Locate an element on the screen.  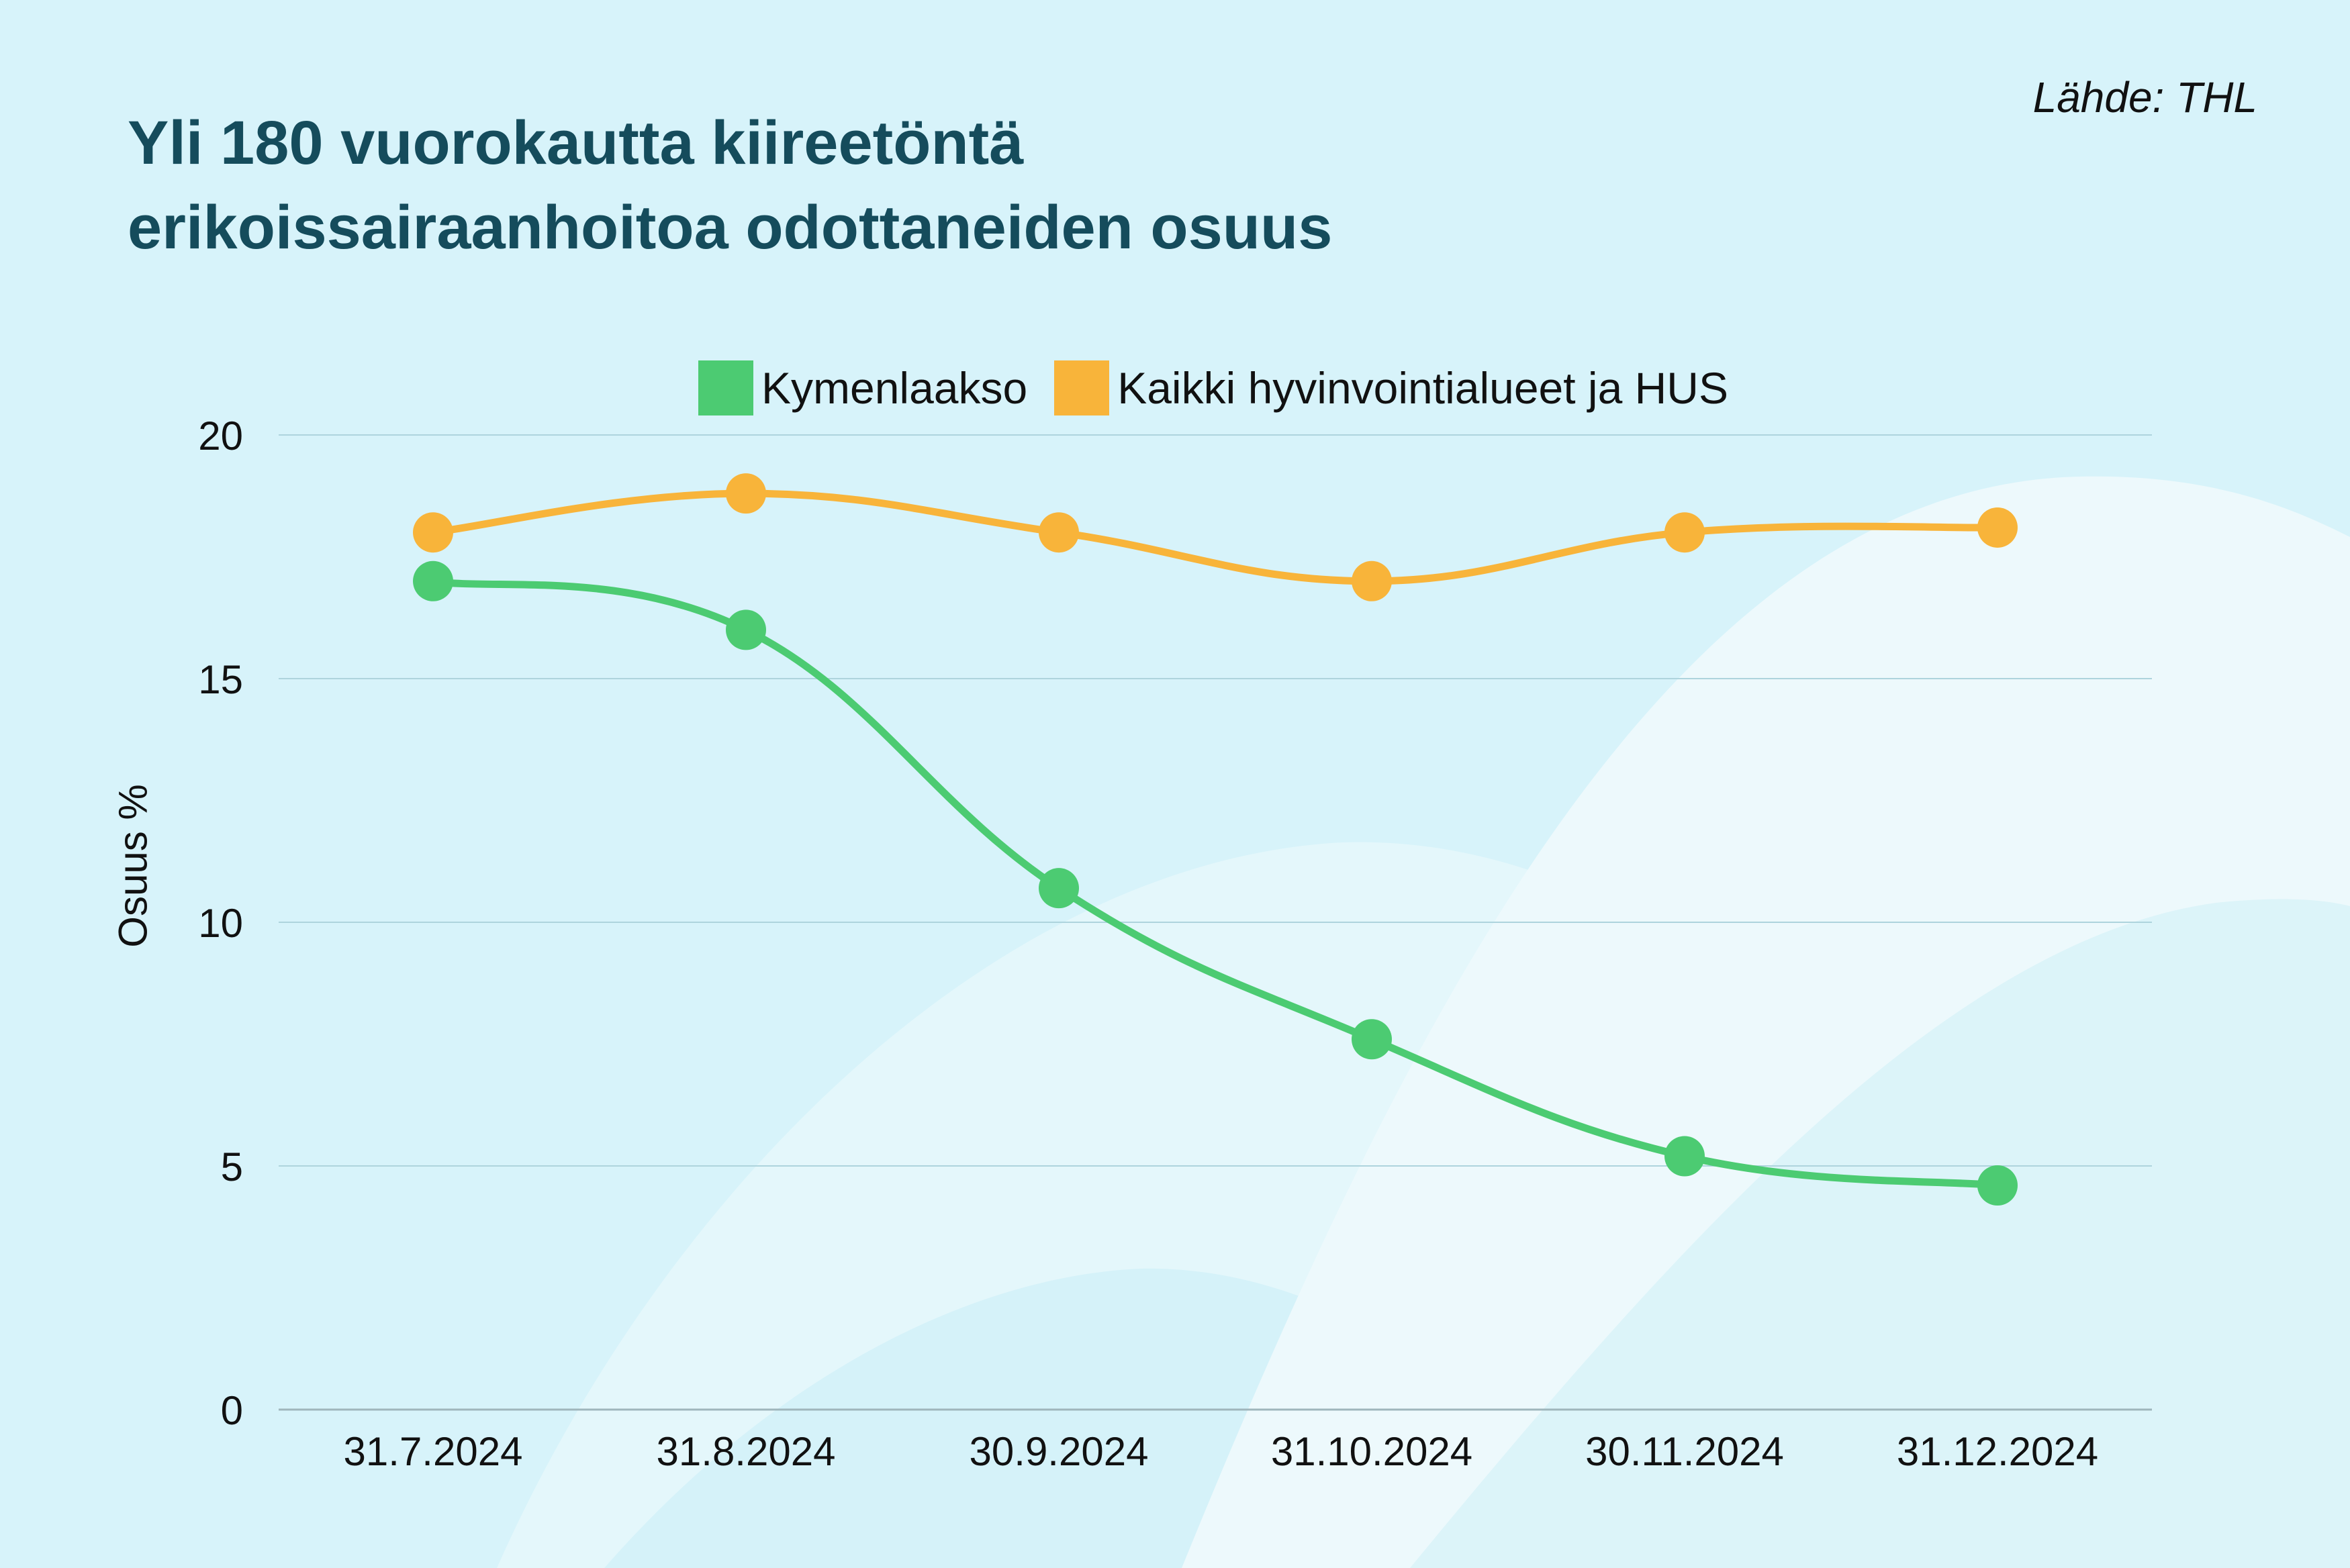
y-tick-label-10: 10 is located at coordinates (220, 924).